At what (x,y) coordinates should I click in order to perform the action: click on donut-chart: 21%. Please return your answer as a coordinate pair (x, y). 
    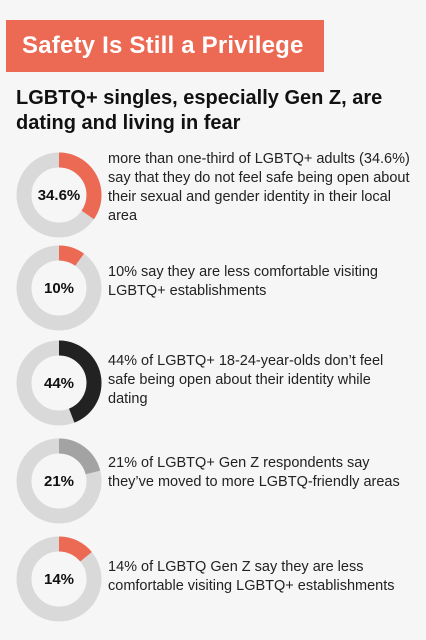
    Looking at the image, I should click on (59, 481).